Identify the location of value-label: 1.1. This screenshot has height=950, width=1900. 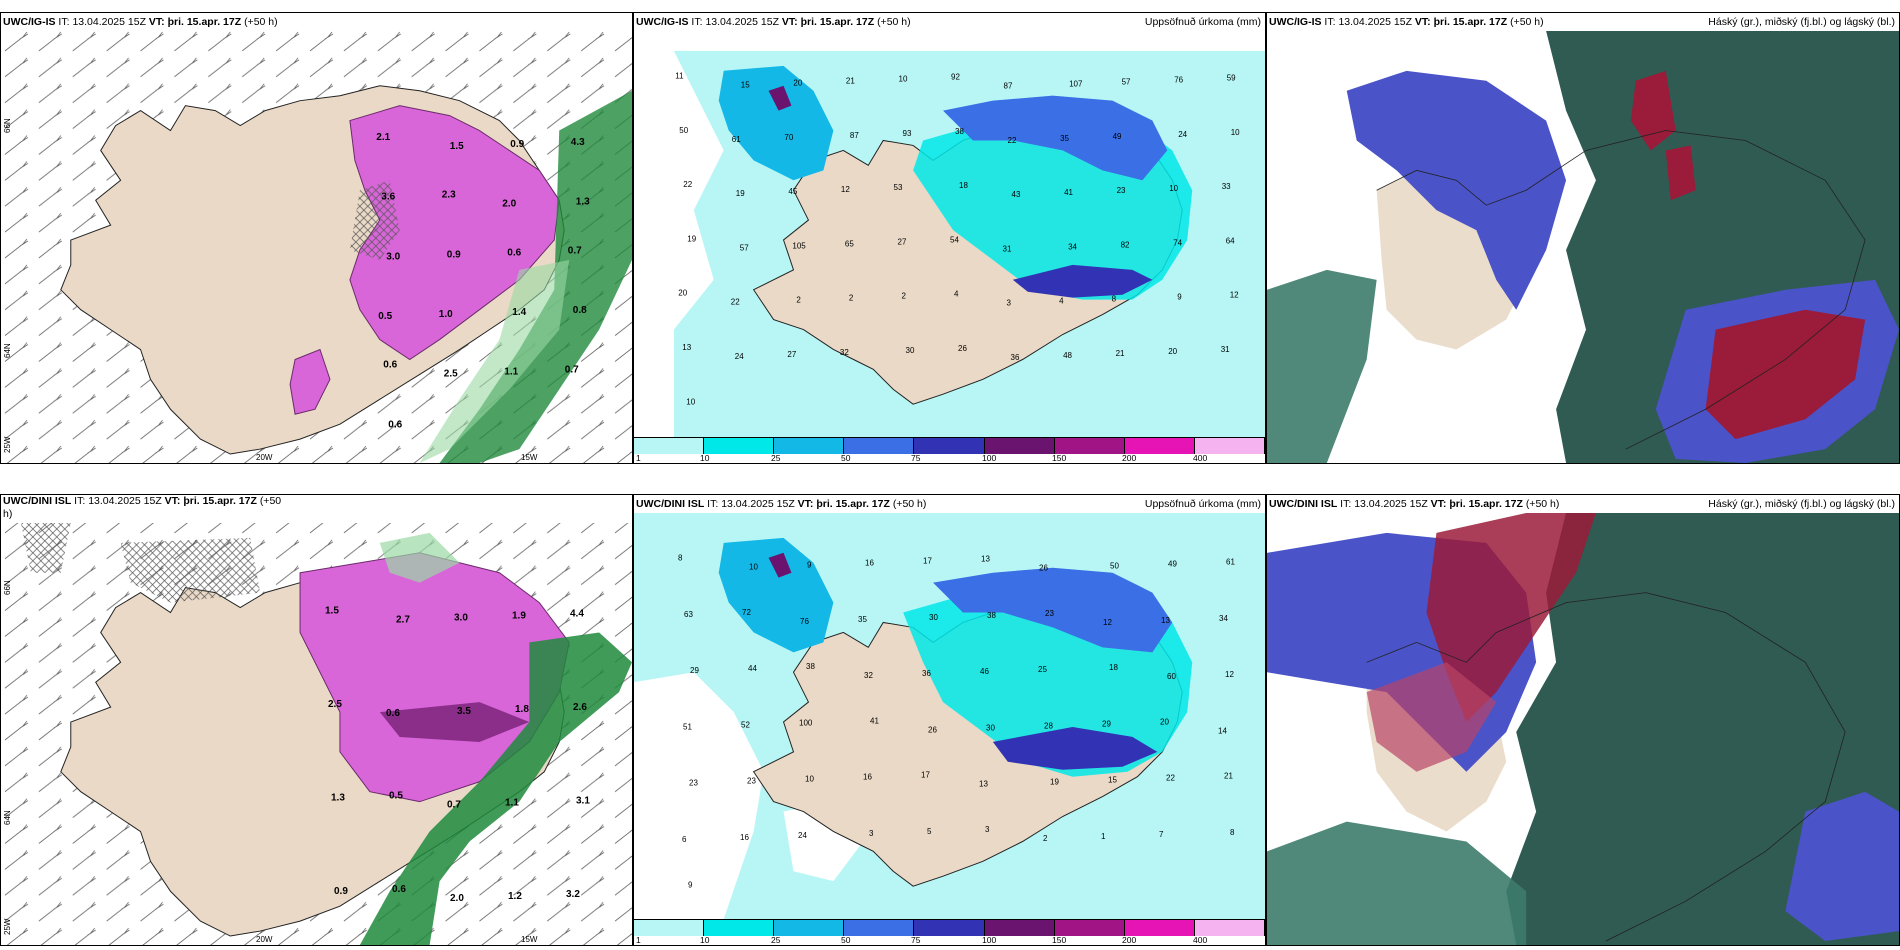
(512, 803).